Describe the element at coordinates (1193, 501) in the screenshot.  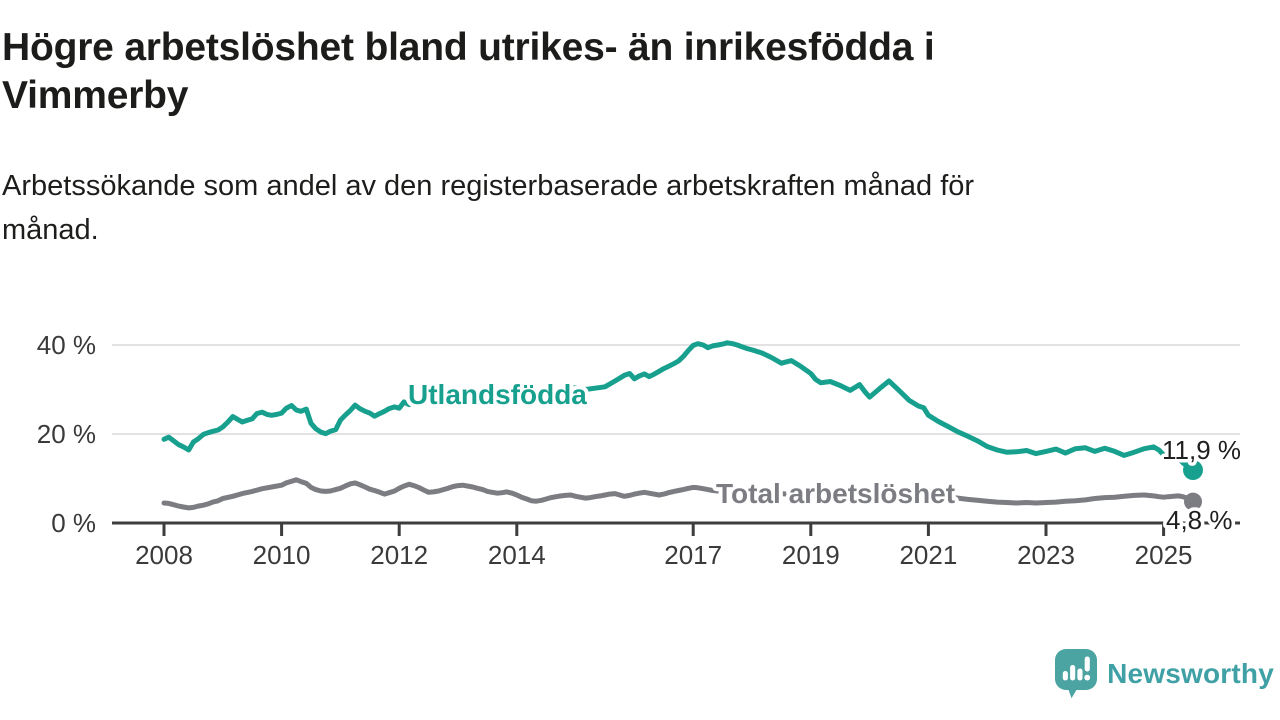
I see `series-end-dot-total` at that location.